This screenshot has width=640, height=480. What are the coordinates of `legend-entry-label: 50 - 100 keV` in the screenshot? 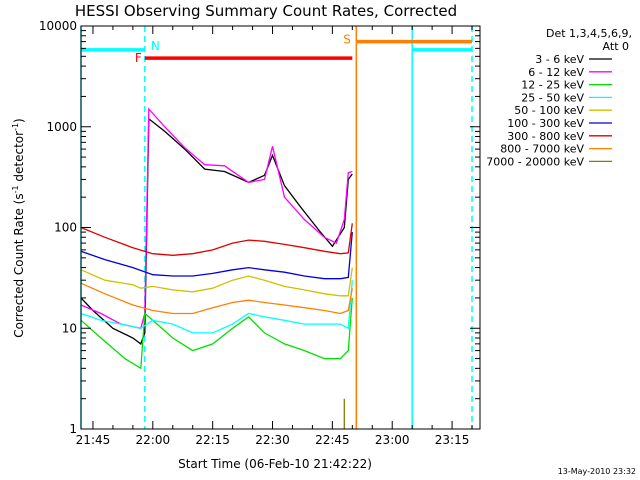 It's located at (549, 110).